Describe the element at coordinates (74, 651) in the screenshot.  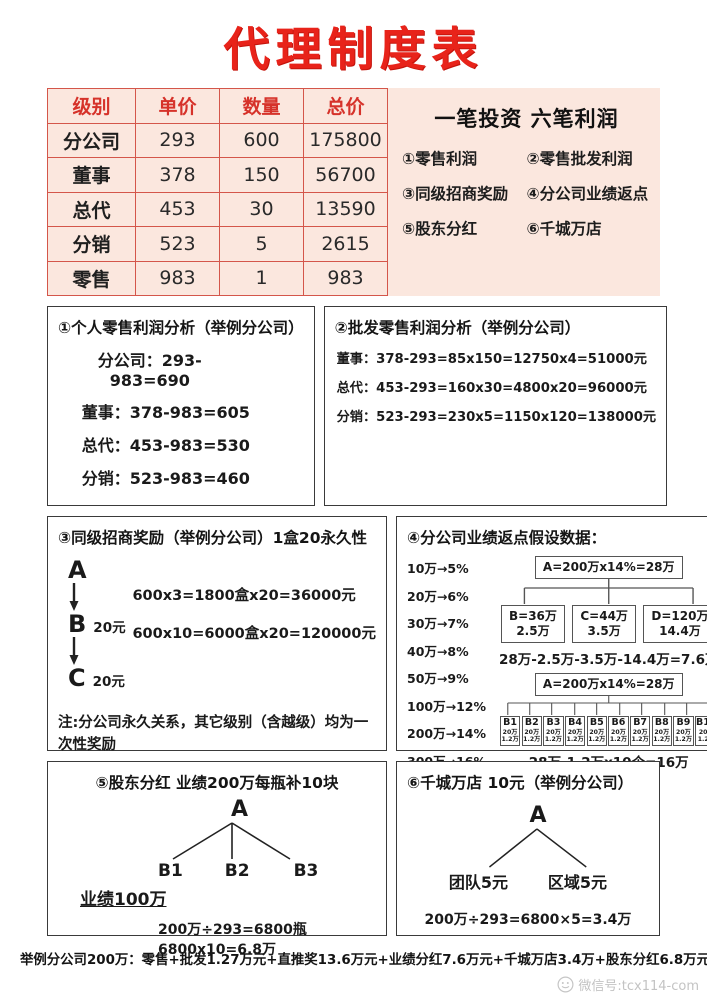
I see `down-arrow-icon` at that location.